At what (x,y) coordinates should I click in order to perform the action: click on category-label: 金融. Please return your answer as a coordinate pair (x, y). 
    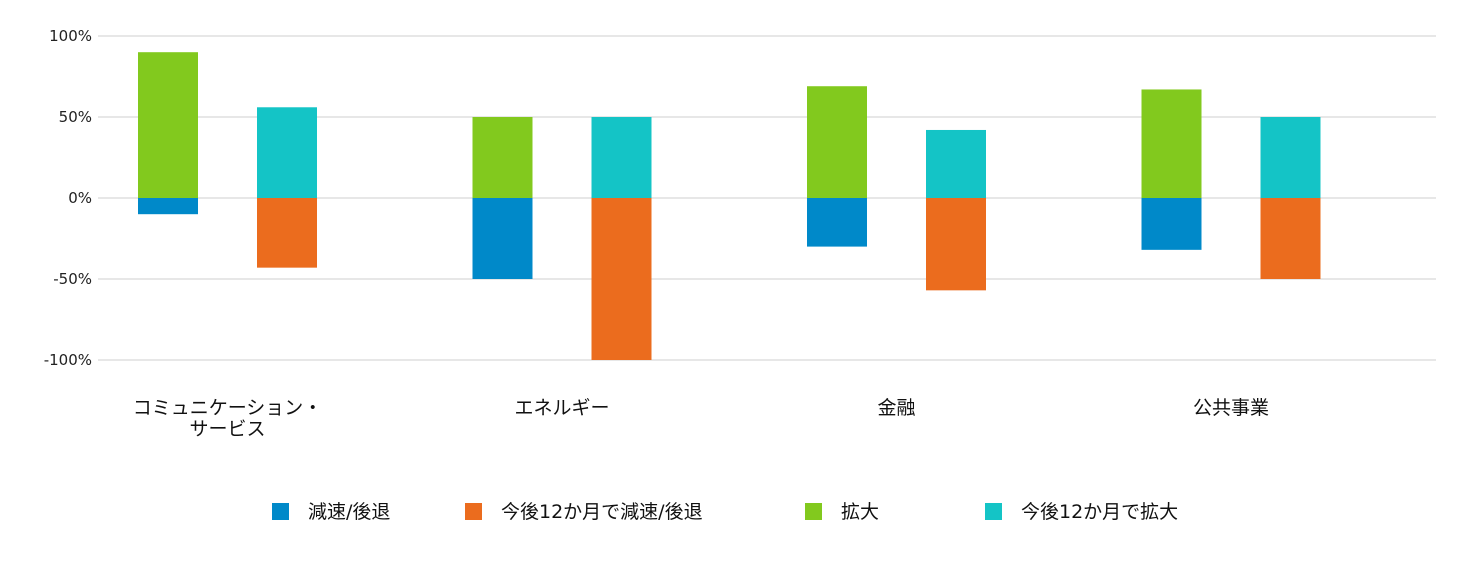
    Looking at the image, I should click on (896, 408).